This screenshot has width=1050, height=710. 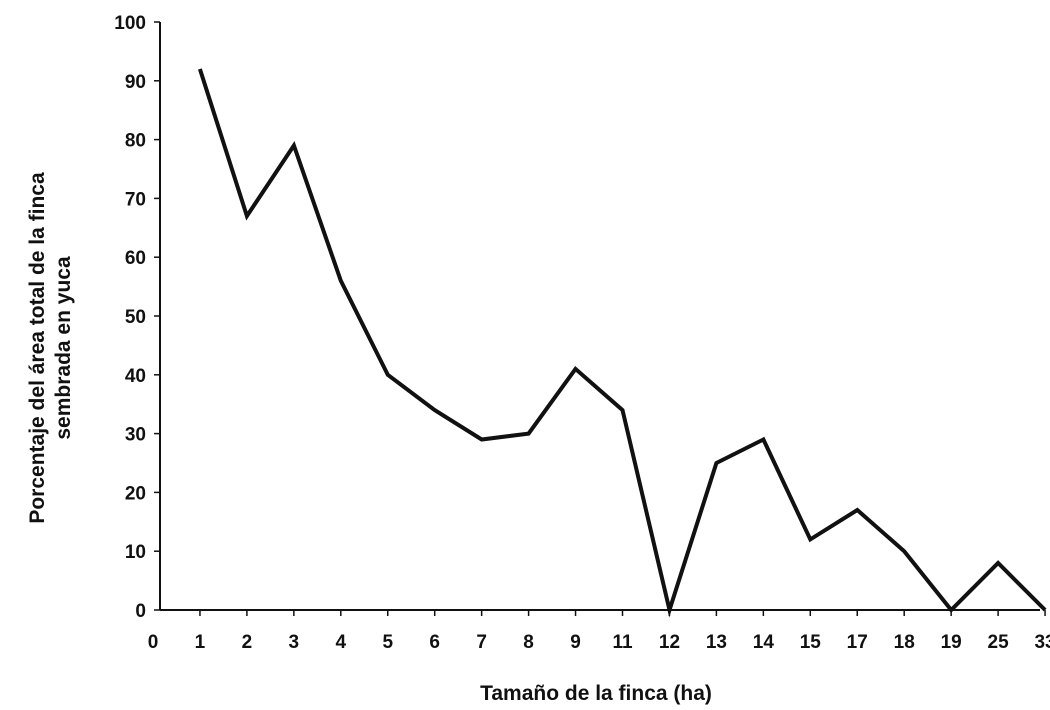 What do you see at coordinates (200, 642) in the screenshot?
I see `x-tick-label: 1` at bounding box center [200, 642].